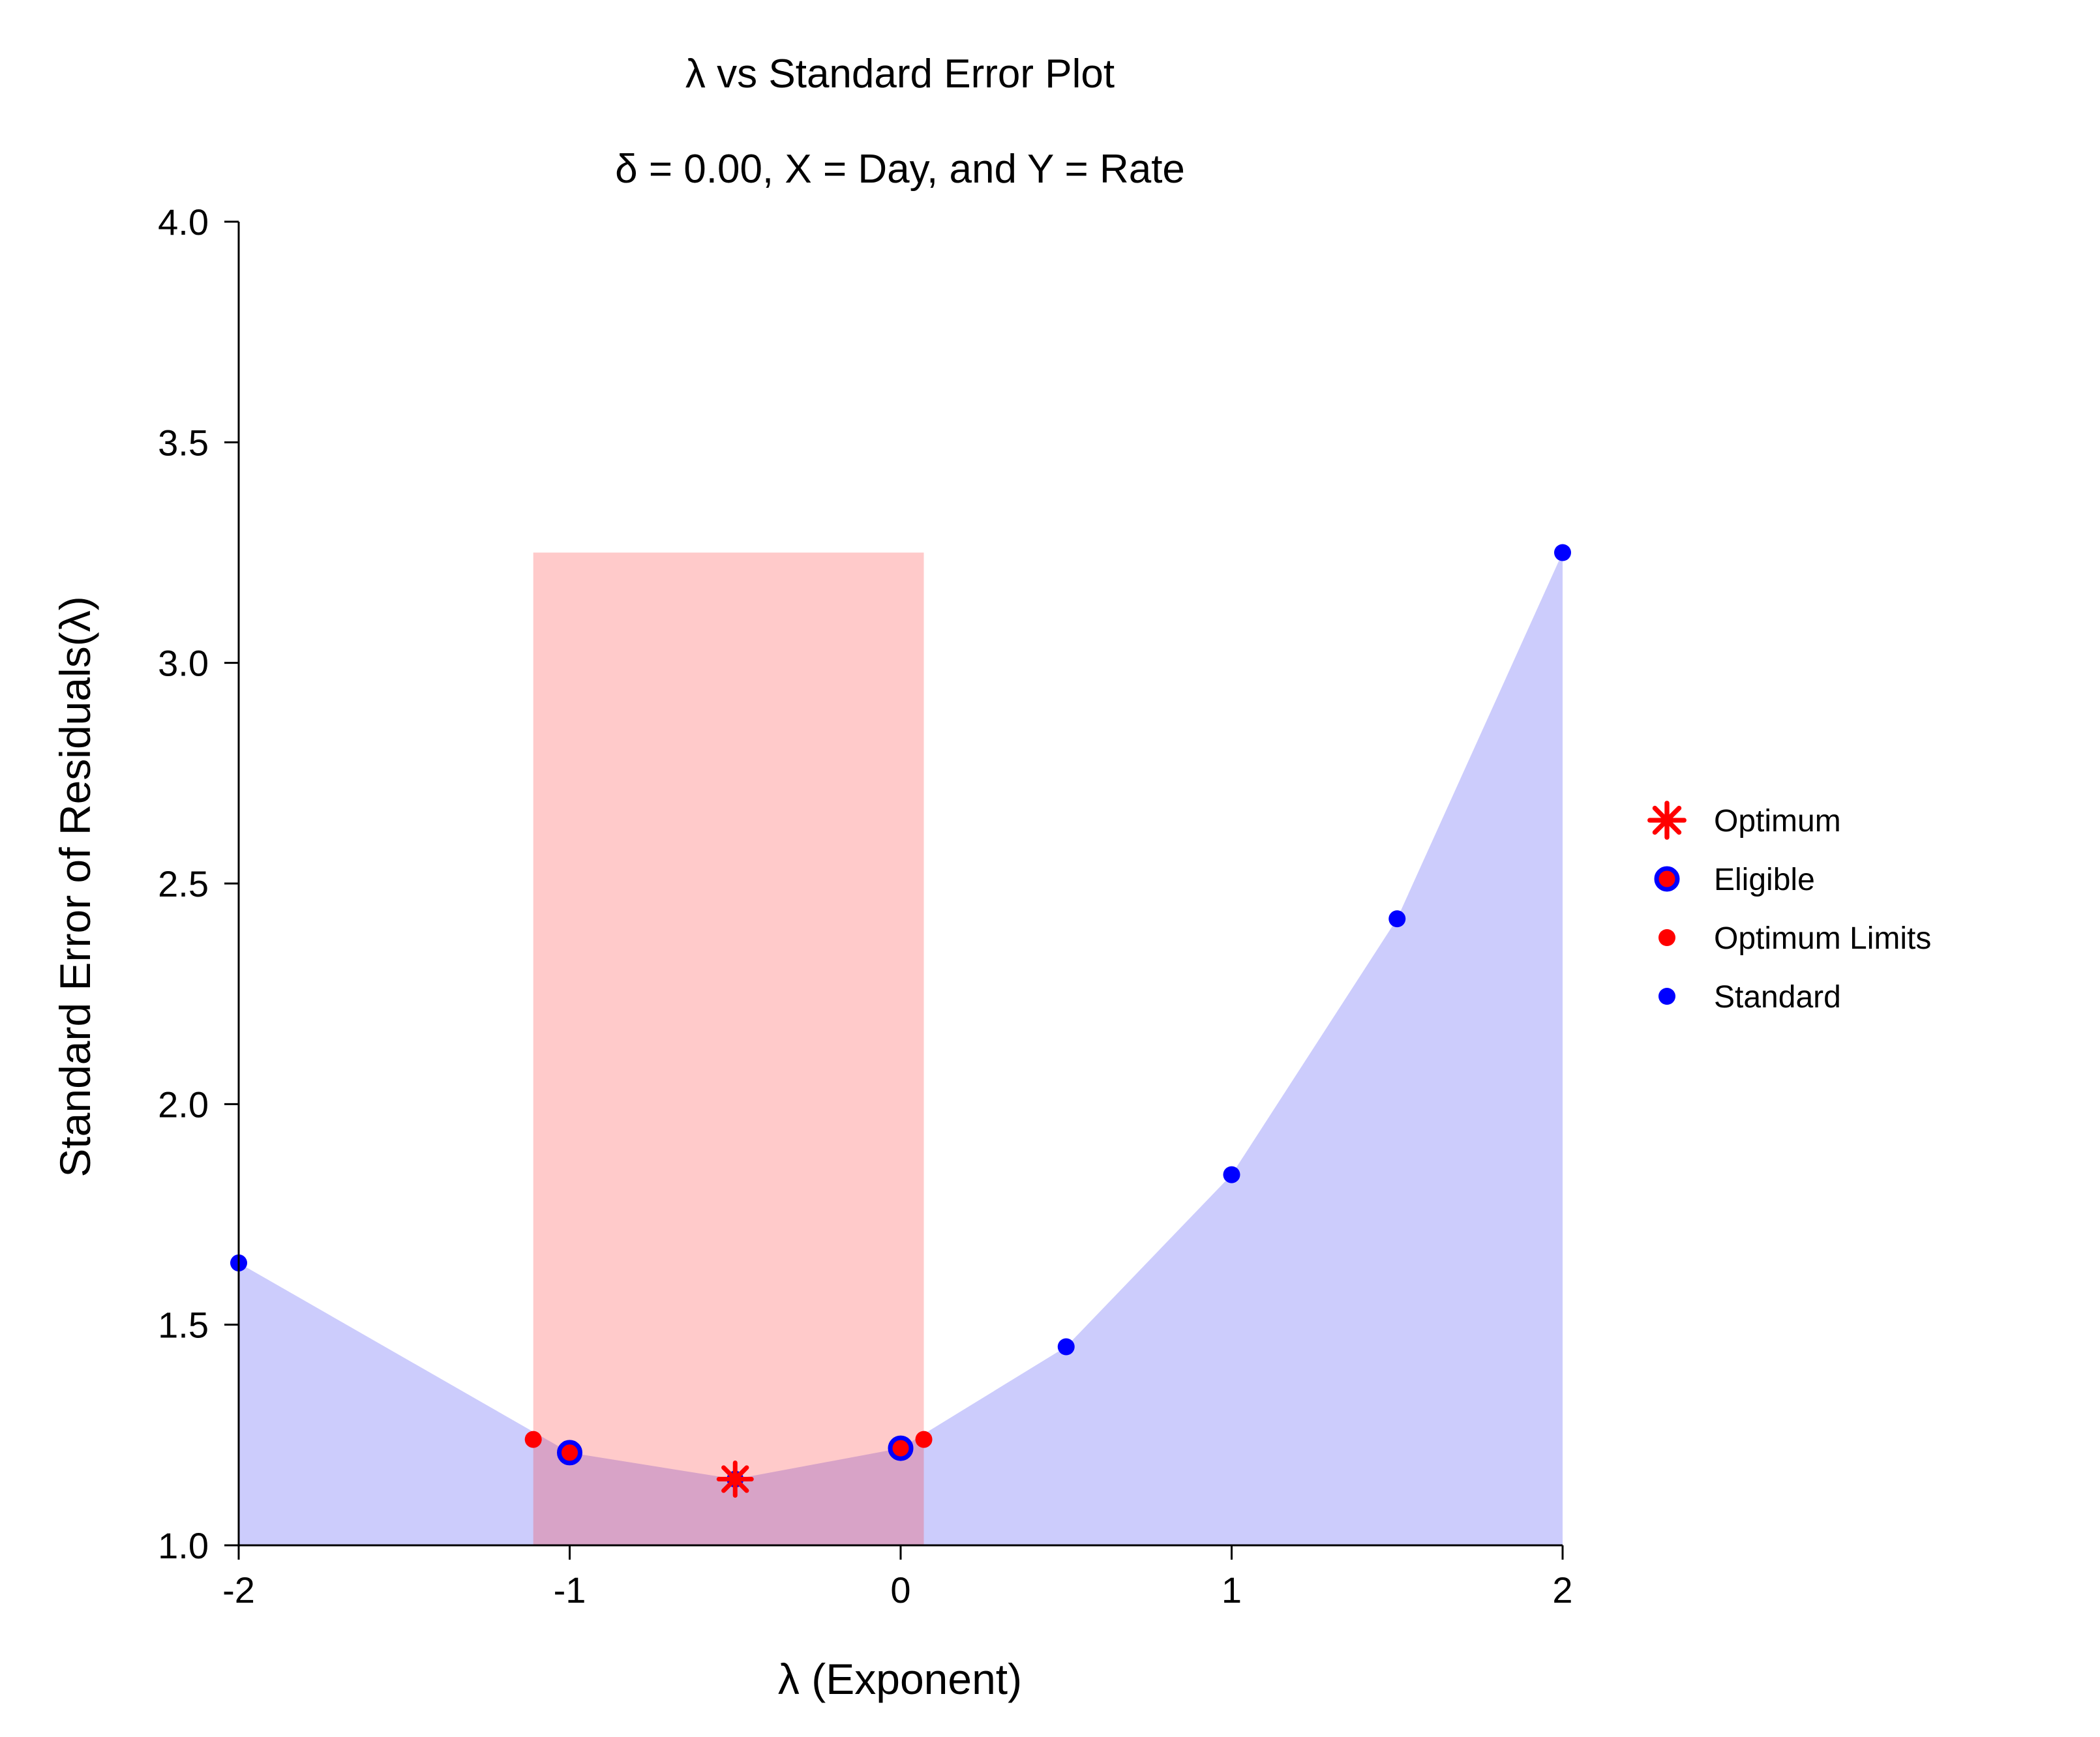  I want to click on legend-label-eligible: Eligible, so click(1765, 880).